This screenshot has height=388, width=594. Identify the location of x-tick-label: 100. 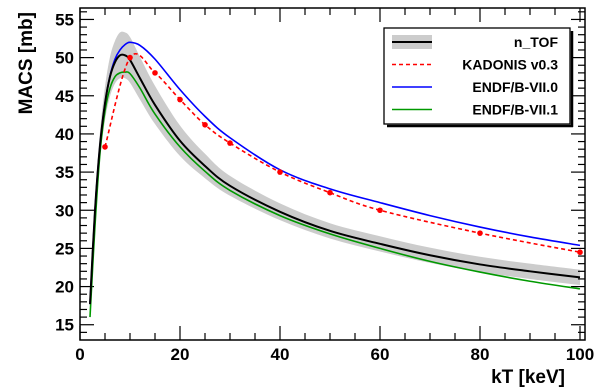
(580, 354).